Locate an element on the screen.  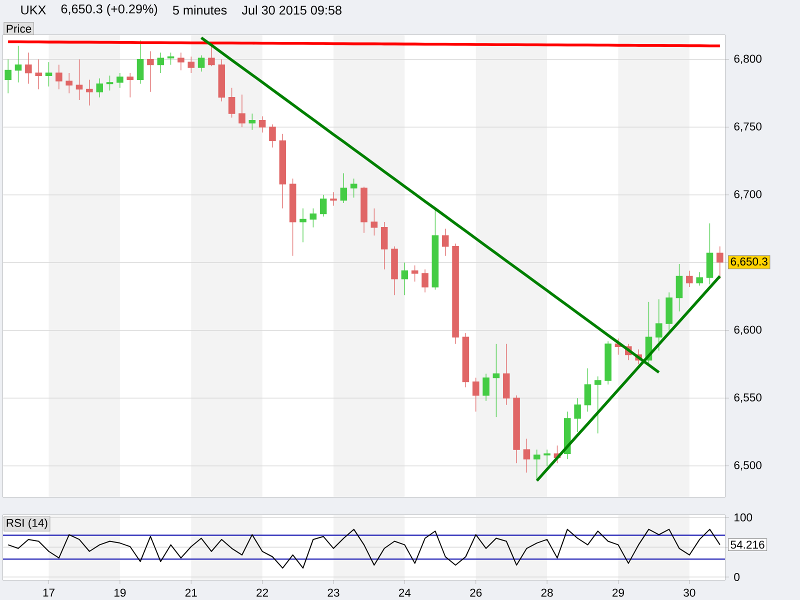
x-tick-label: 28 is located at coordinates (547, 592).